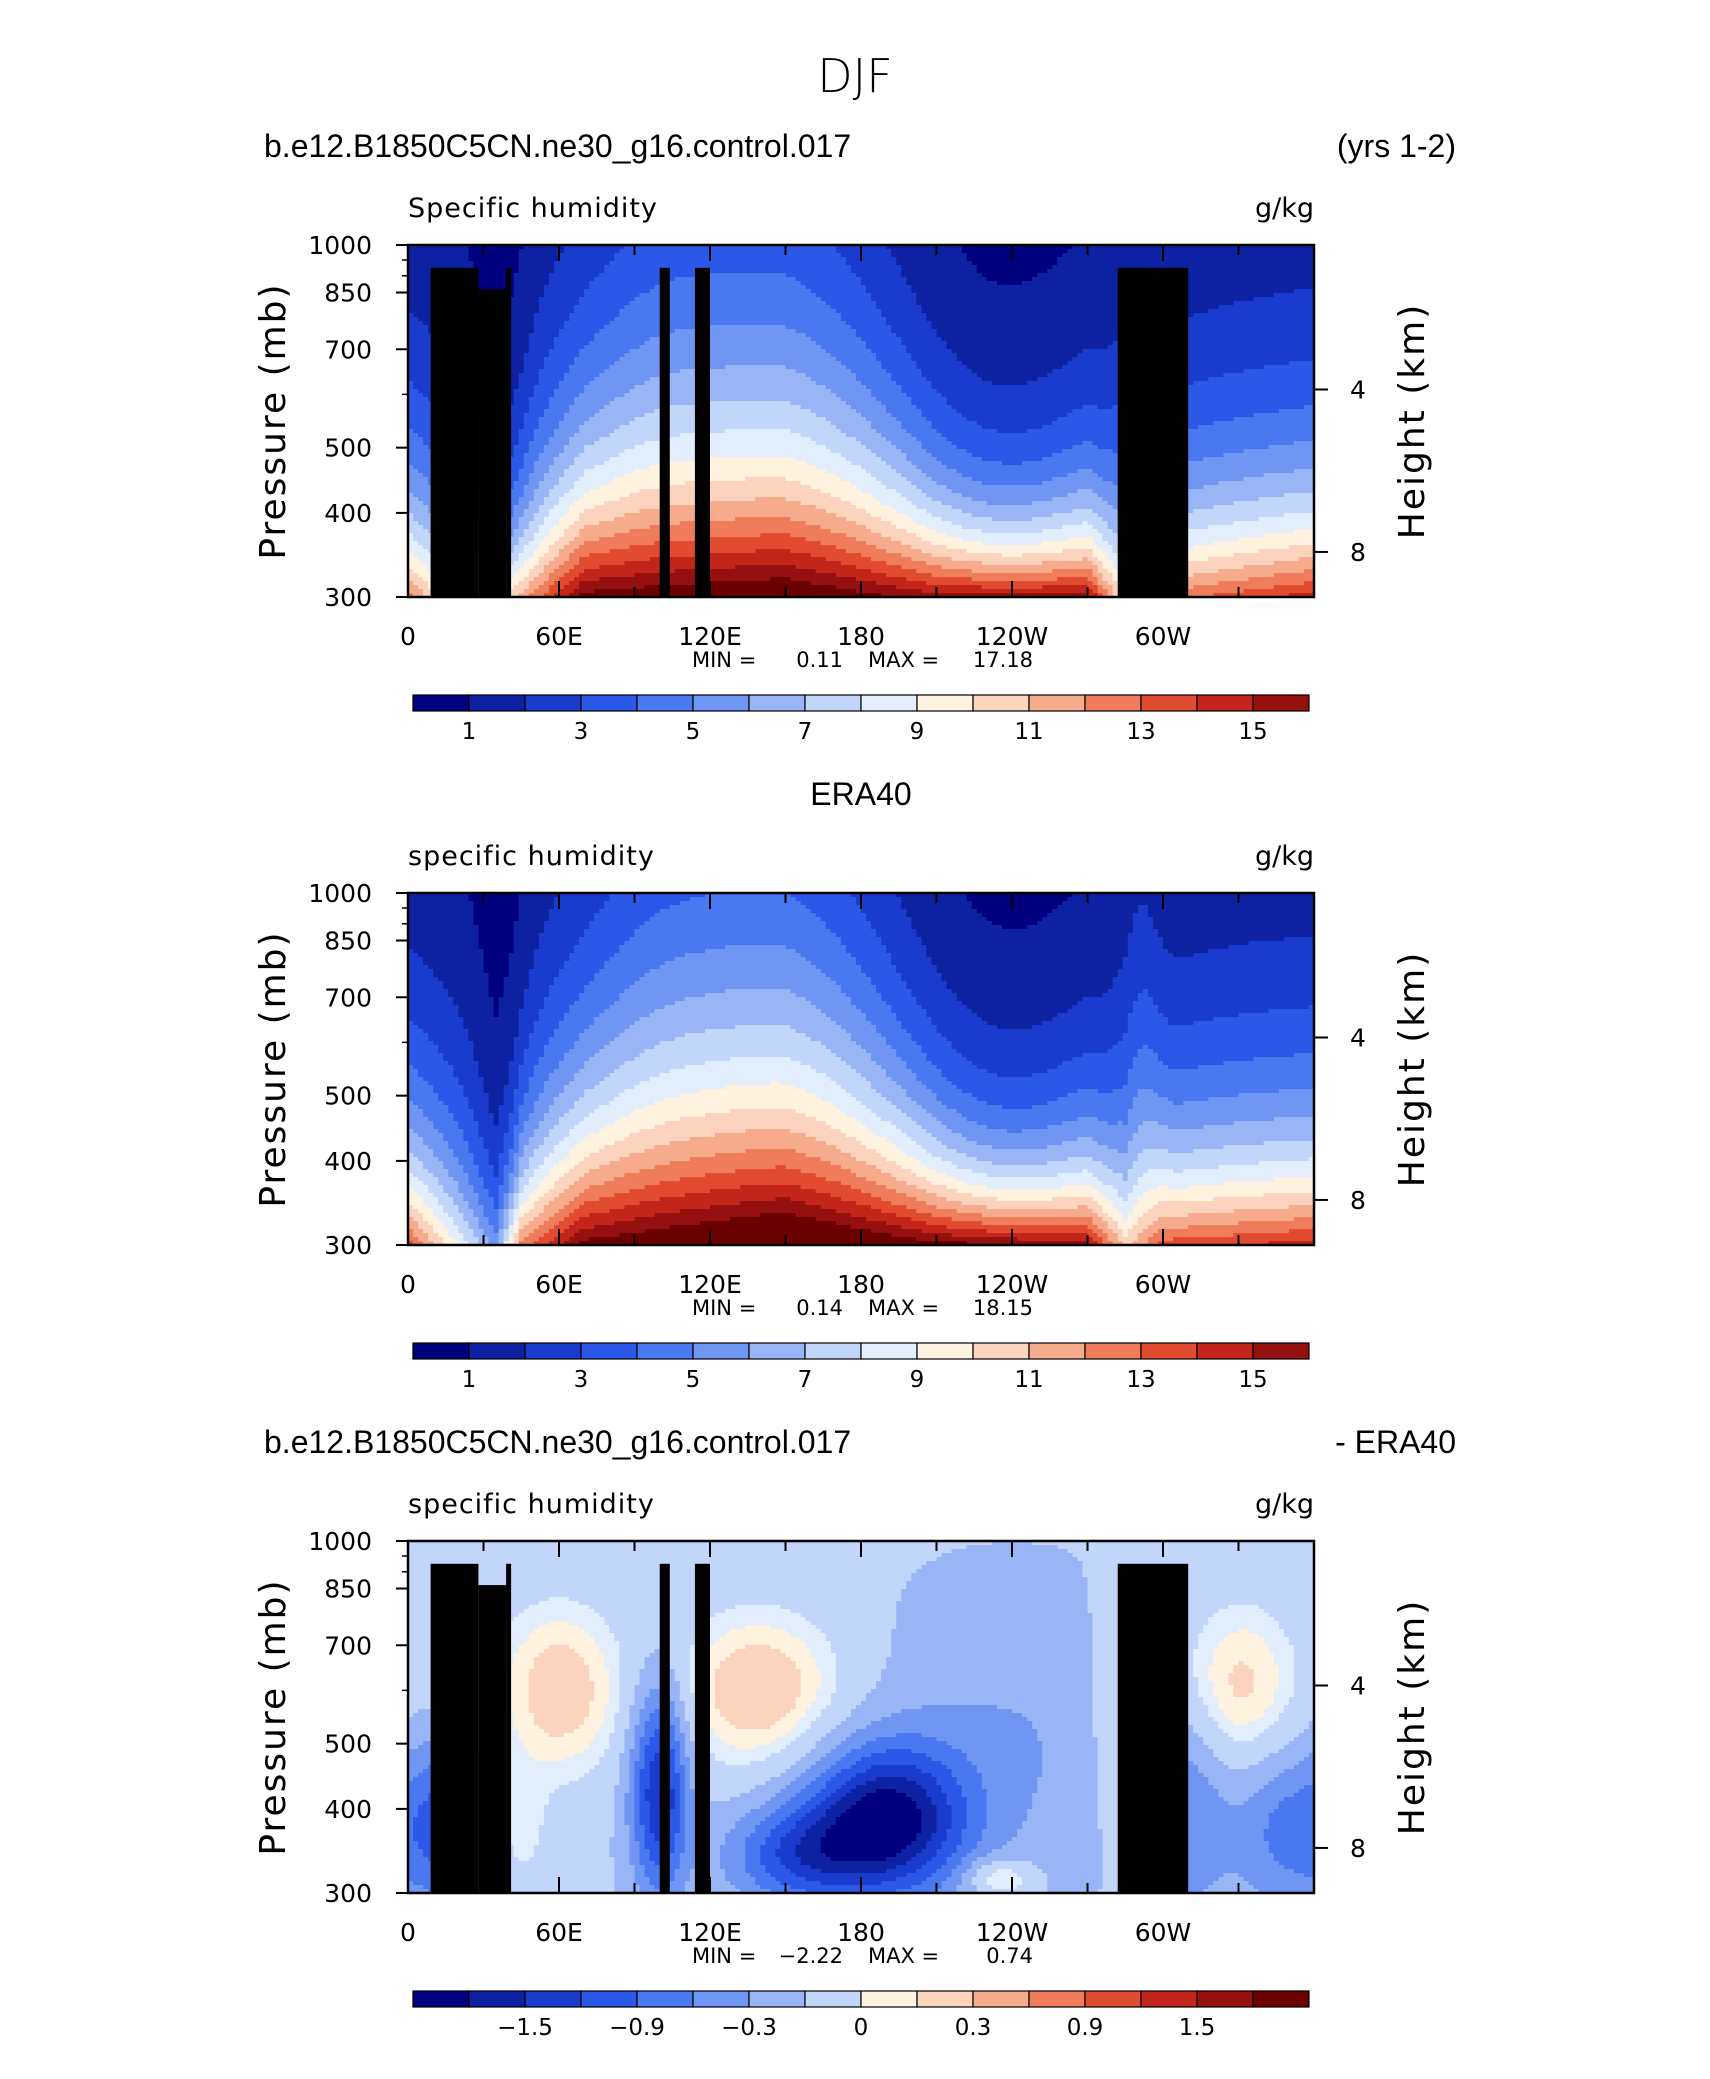 Image resolution: width=1710 pixels, height=2079 pixels. What do you see at coordinates (455, 432) in the screenshot?
I see `topography-mask` at bounding box center [455, 432].